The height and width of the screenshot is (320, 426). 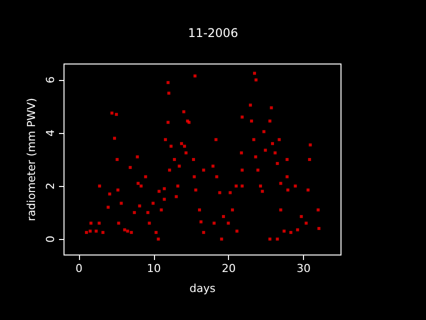 I want to click on y-axis-title: radiometer (mm PWV), so click(x=31, y=160).